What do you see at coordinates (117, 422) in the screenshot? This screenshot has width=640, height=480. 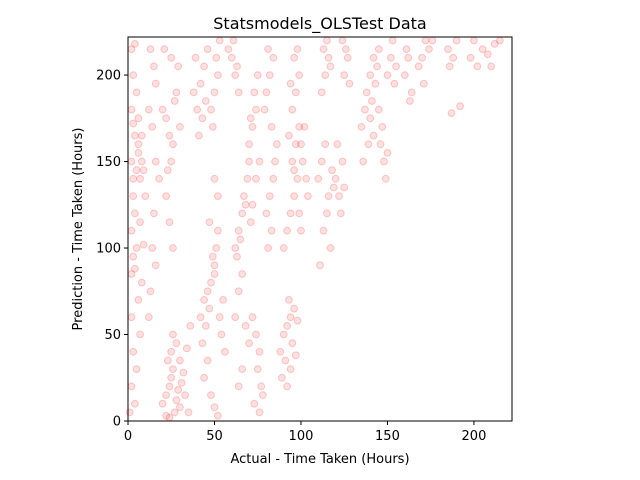 I see `y-tick-label: 0` at bounding box center [117, 422].